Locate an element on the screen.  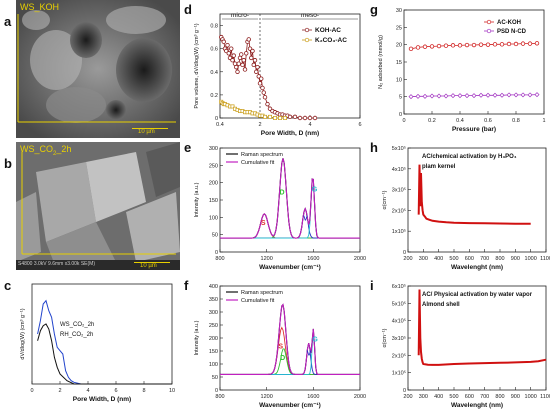
x-tick-label: 6 is located at coordinates (359, 125).